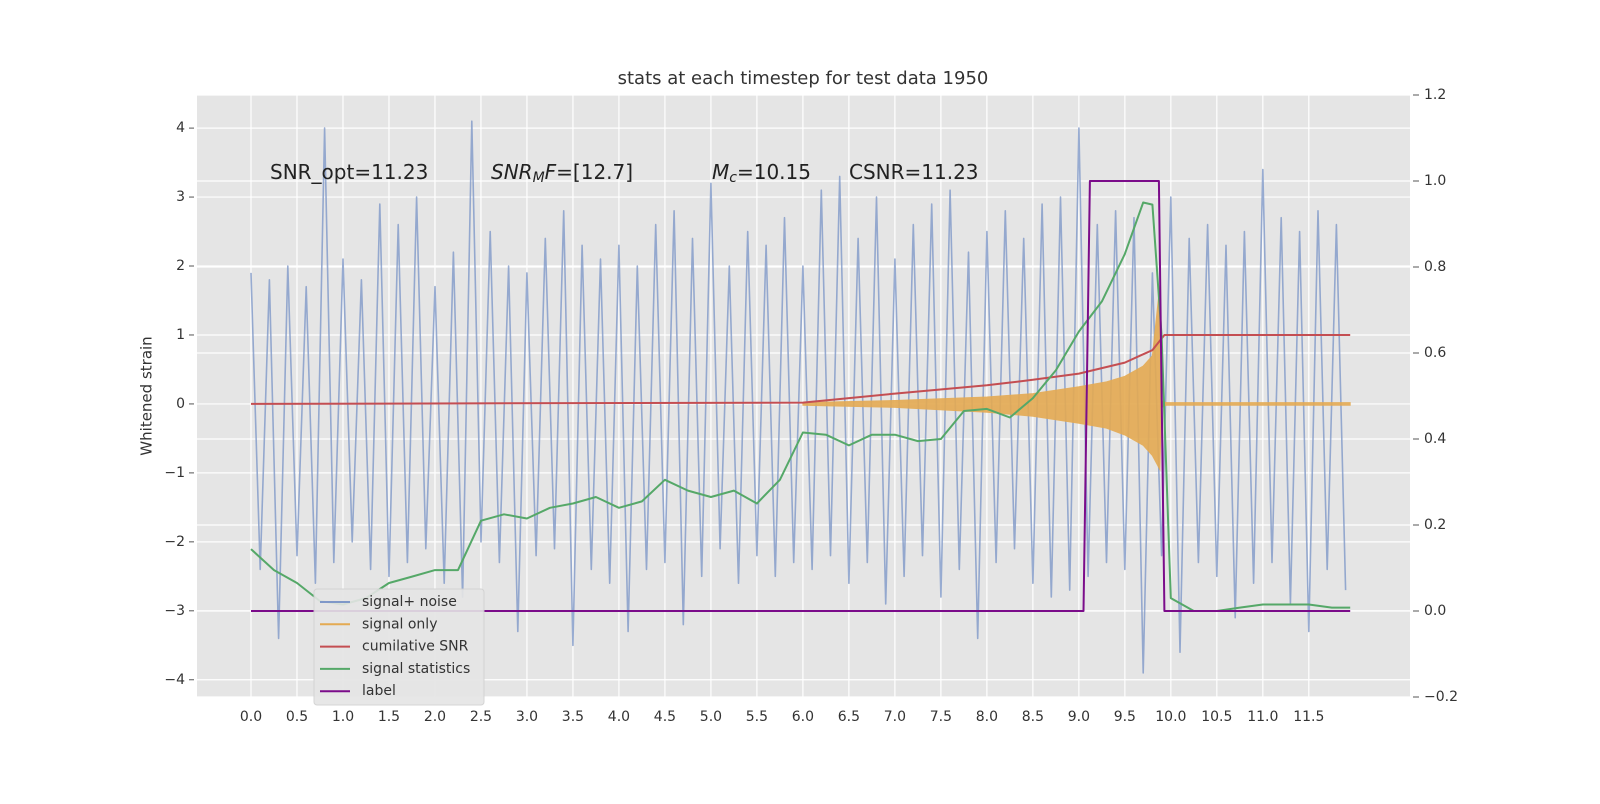 The height and width of the screenshot is (804, 1600). Describe the element at coordinates (481, 717) in the screenshot. I see `x-tick-label: 2.5` at that location.